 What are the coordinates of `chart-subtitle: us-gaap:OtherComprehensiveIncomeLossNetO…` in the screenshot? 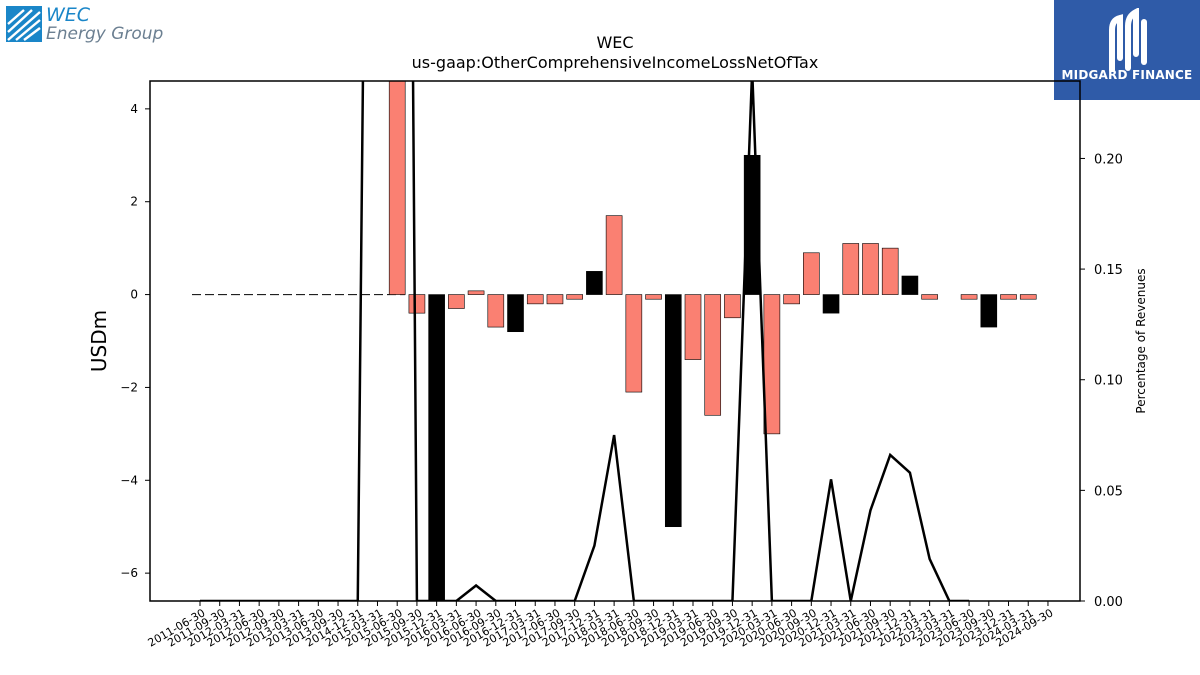 It's located at (615, 62).